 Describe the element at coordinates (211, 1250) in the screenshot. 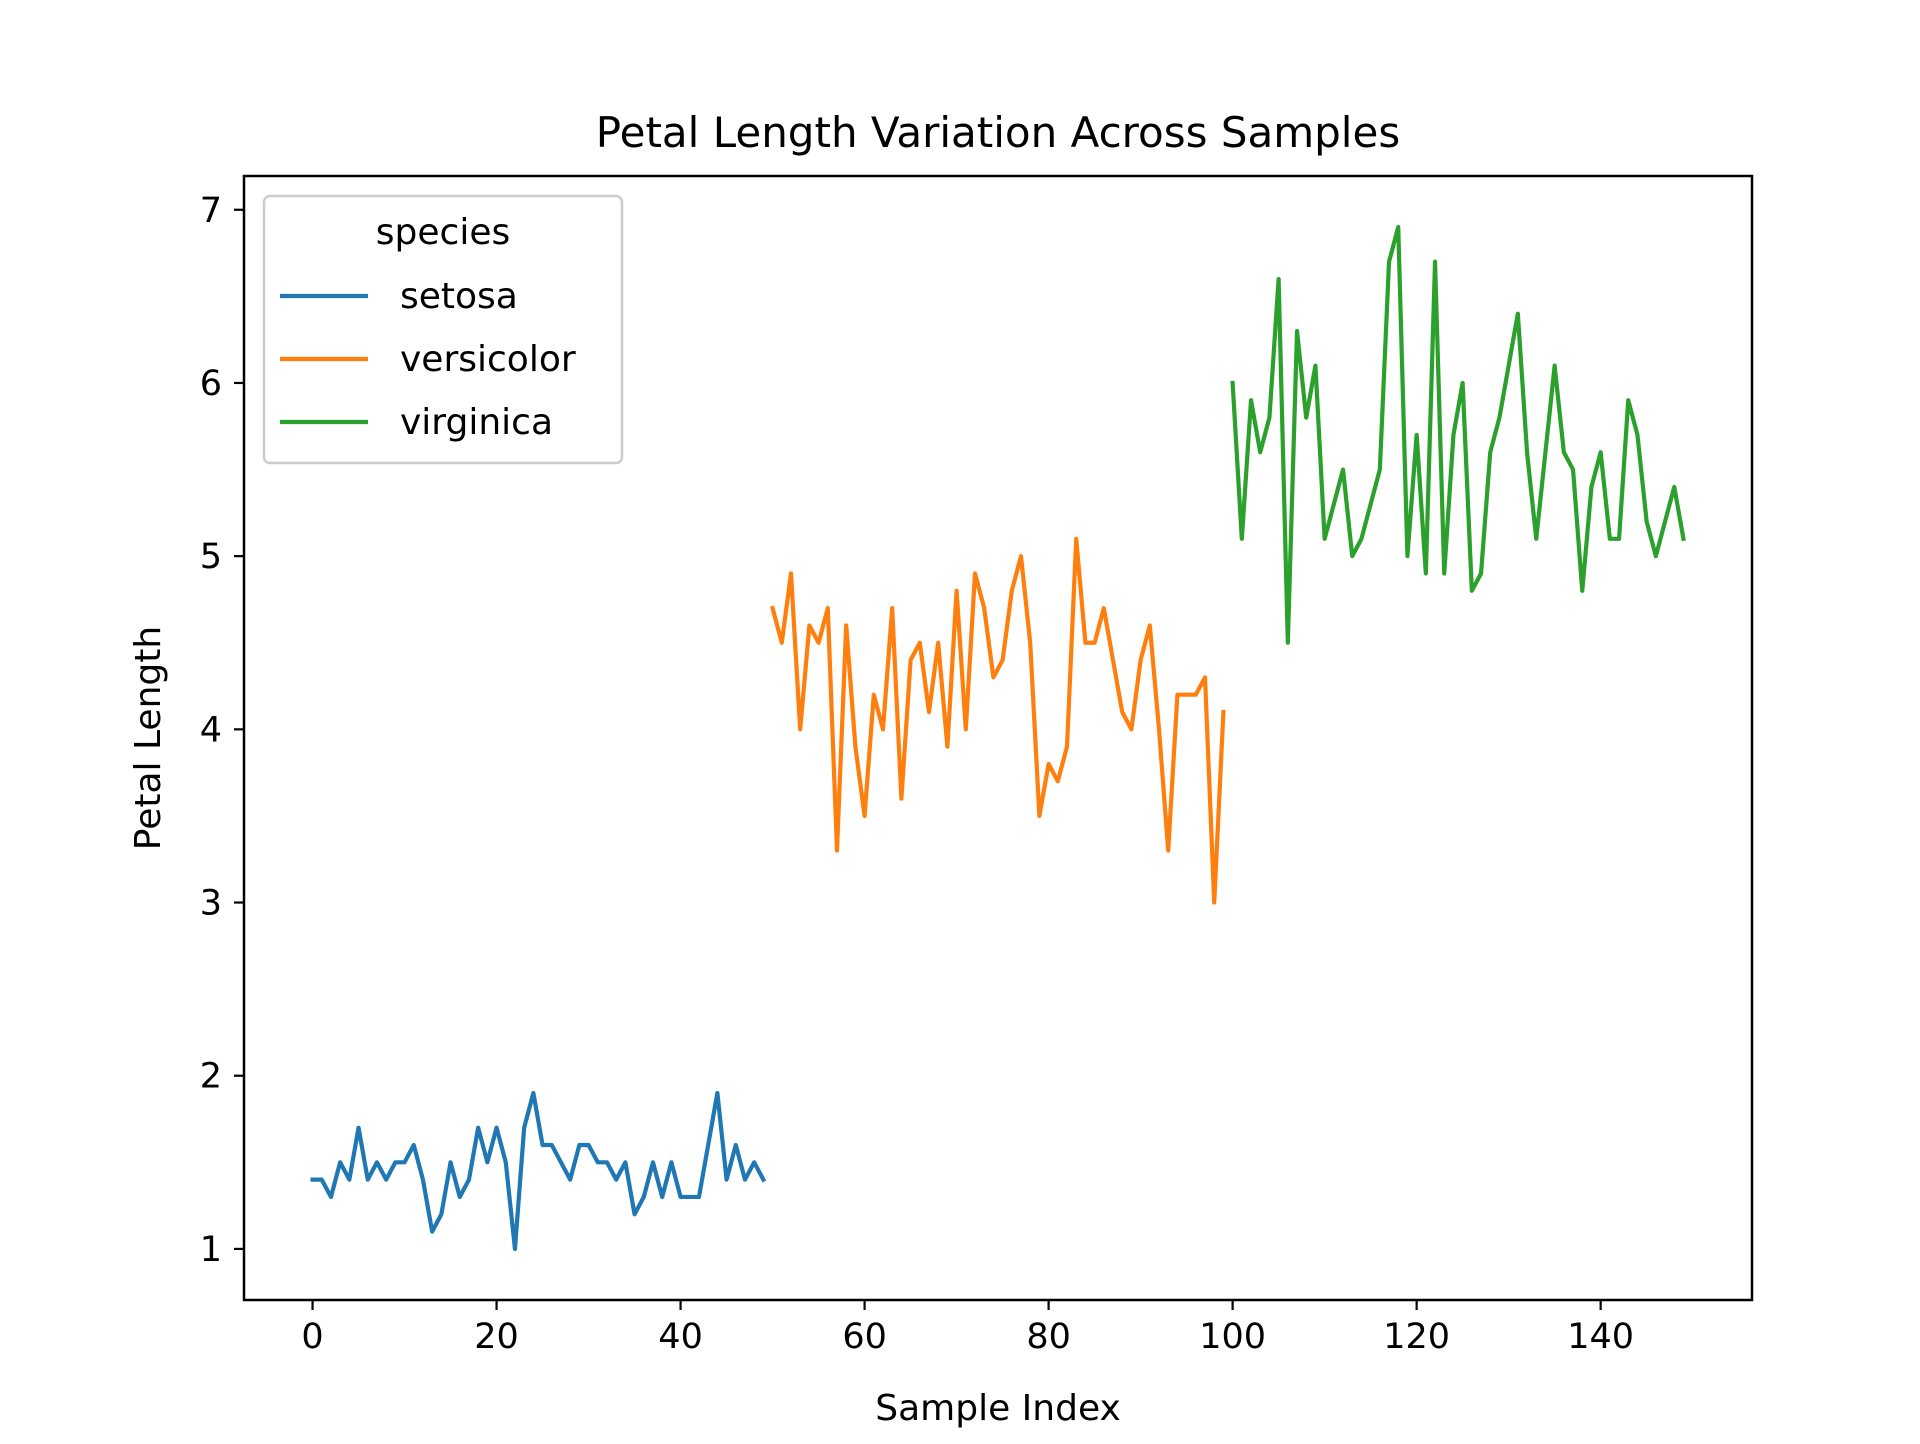

I see `y-tick-label: 1` at that location.